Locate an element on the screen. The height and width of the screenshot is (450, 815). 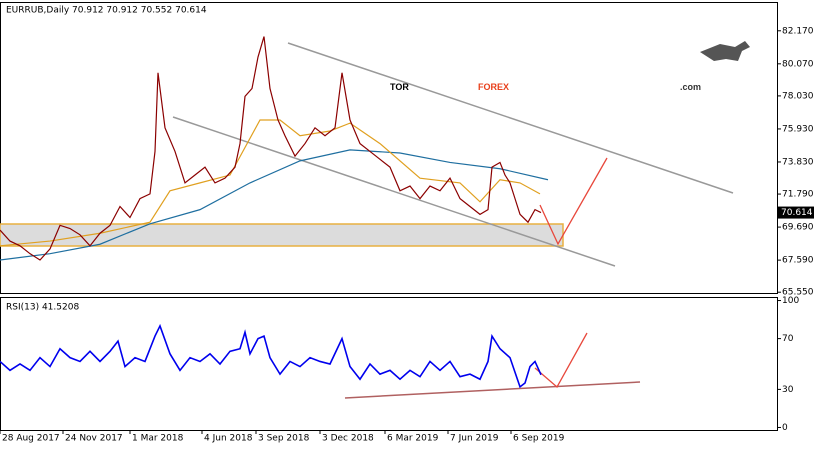
y-tick-label: 71.790 is located at coordinates (798, 195).